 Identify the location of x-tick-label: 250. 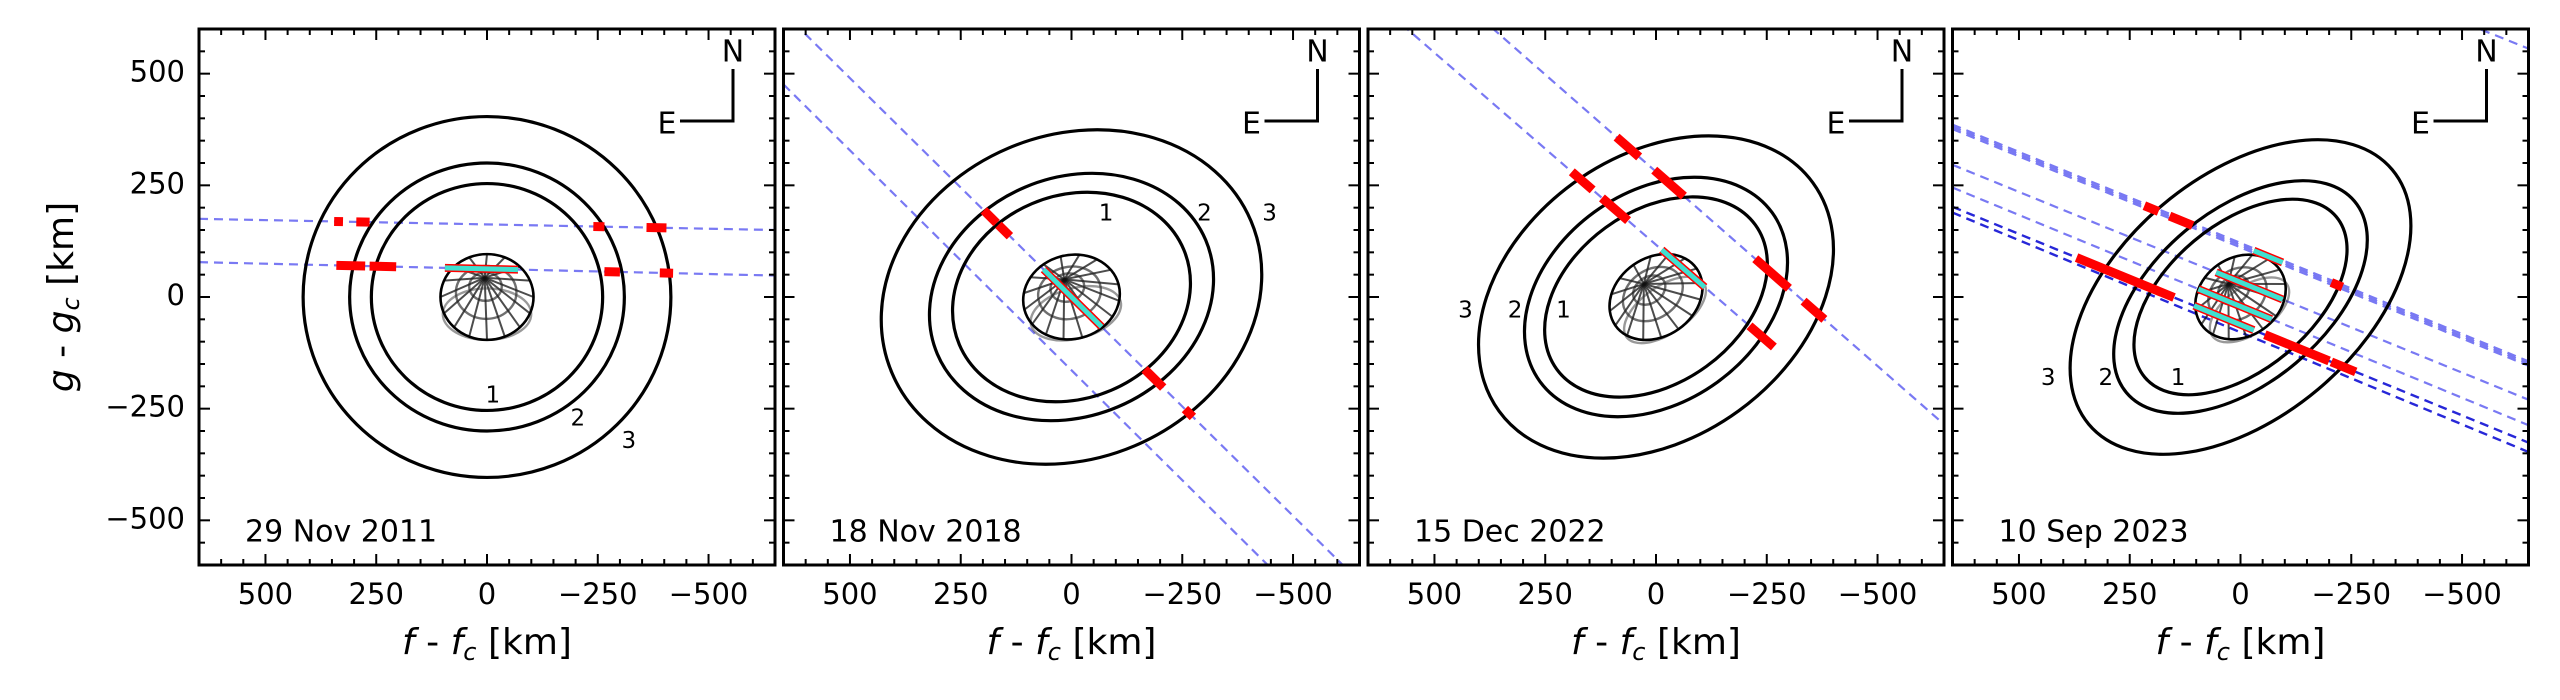
(2129, 594).